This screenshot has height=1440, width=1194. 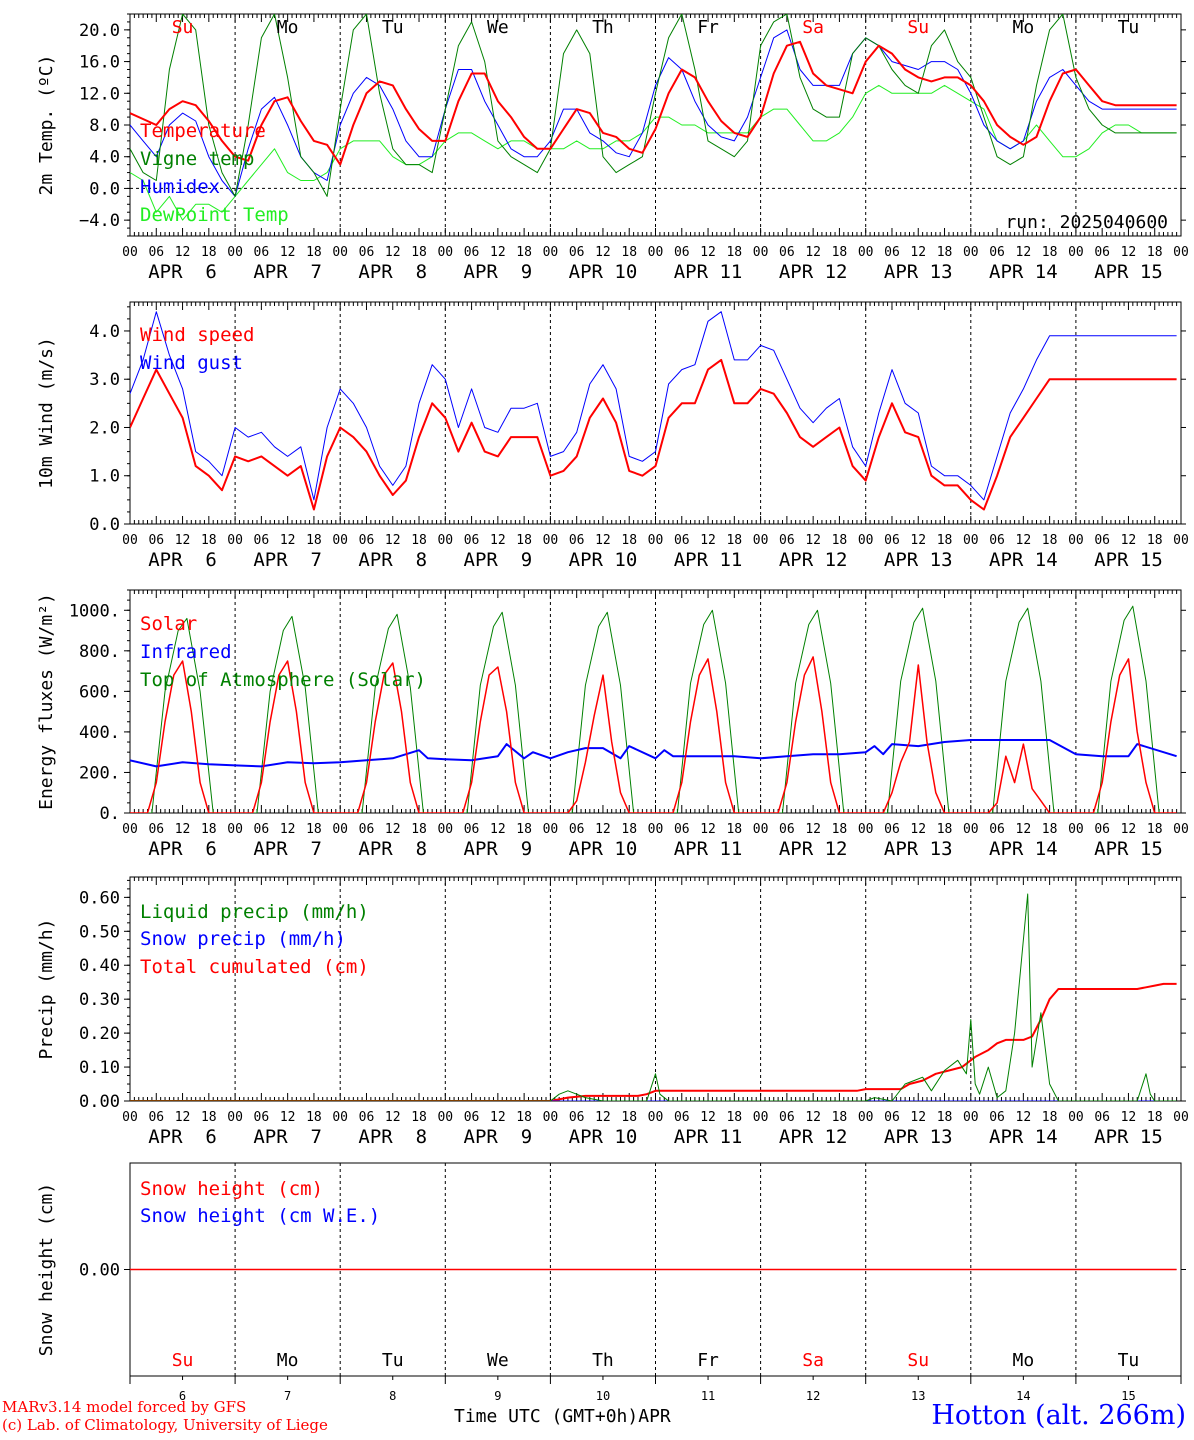 What do you see at coordinates (104, 525) in the screenshot?
I see `y-tick-label: 0.0` at bounding box center [104, 525].